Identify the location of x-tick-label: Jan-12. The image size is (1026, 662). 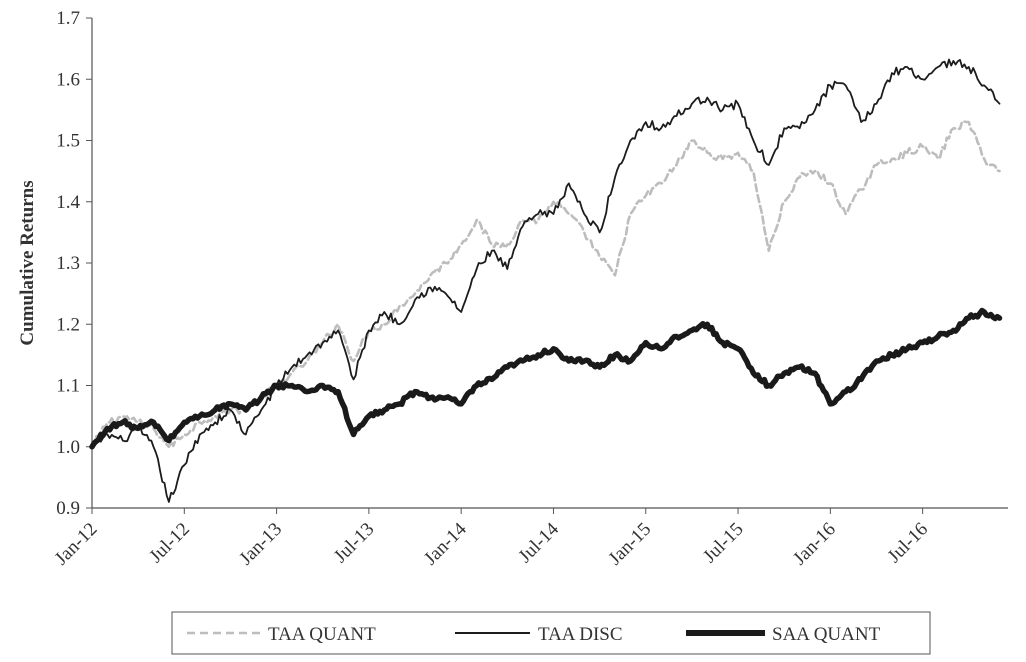
(76, 544).